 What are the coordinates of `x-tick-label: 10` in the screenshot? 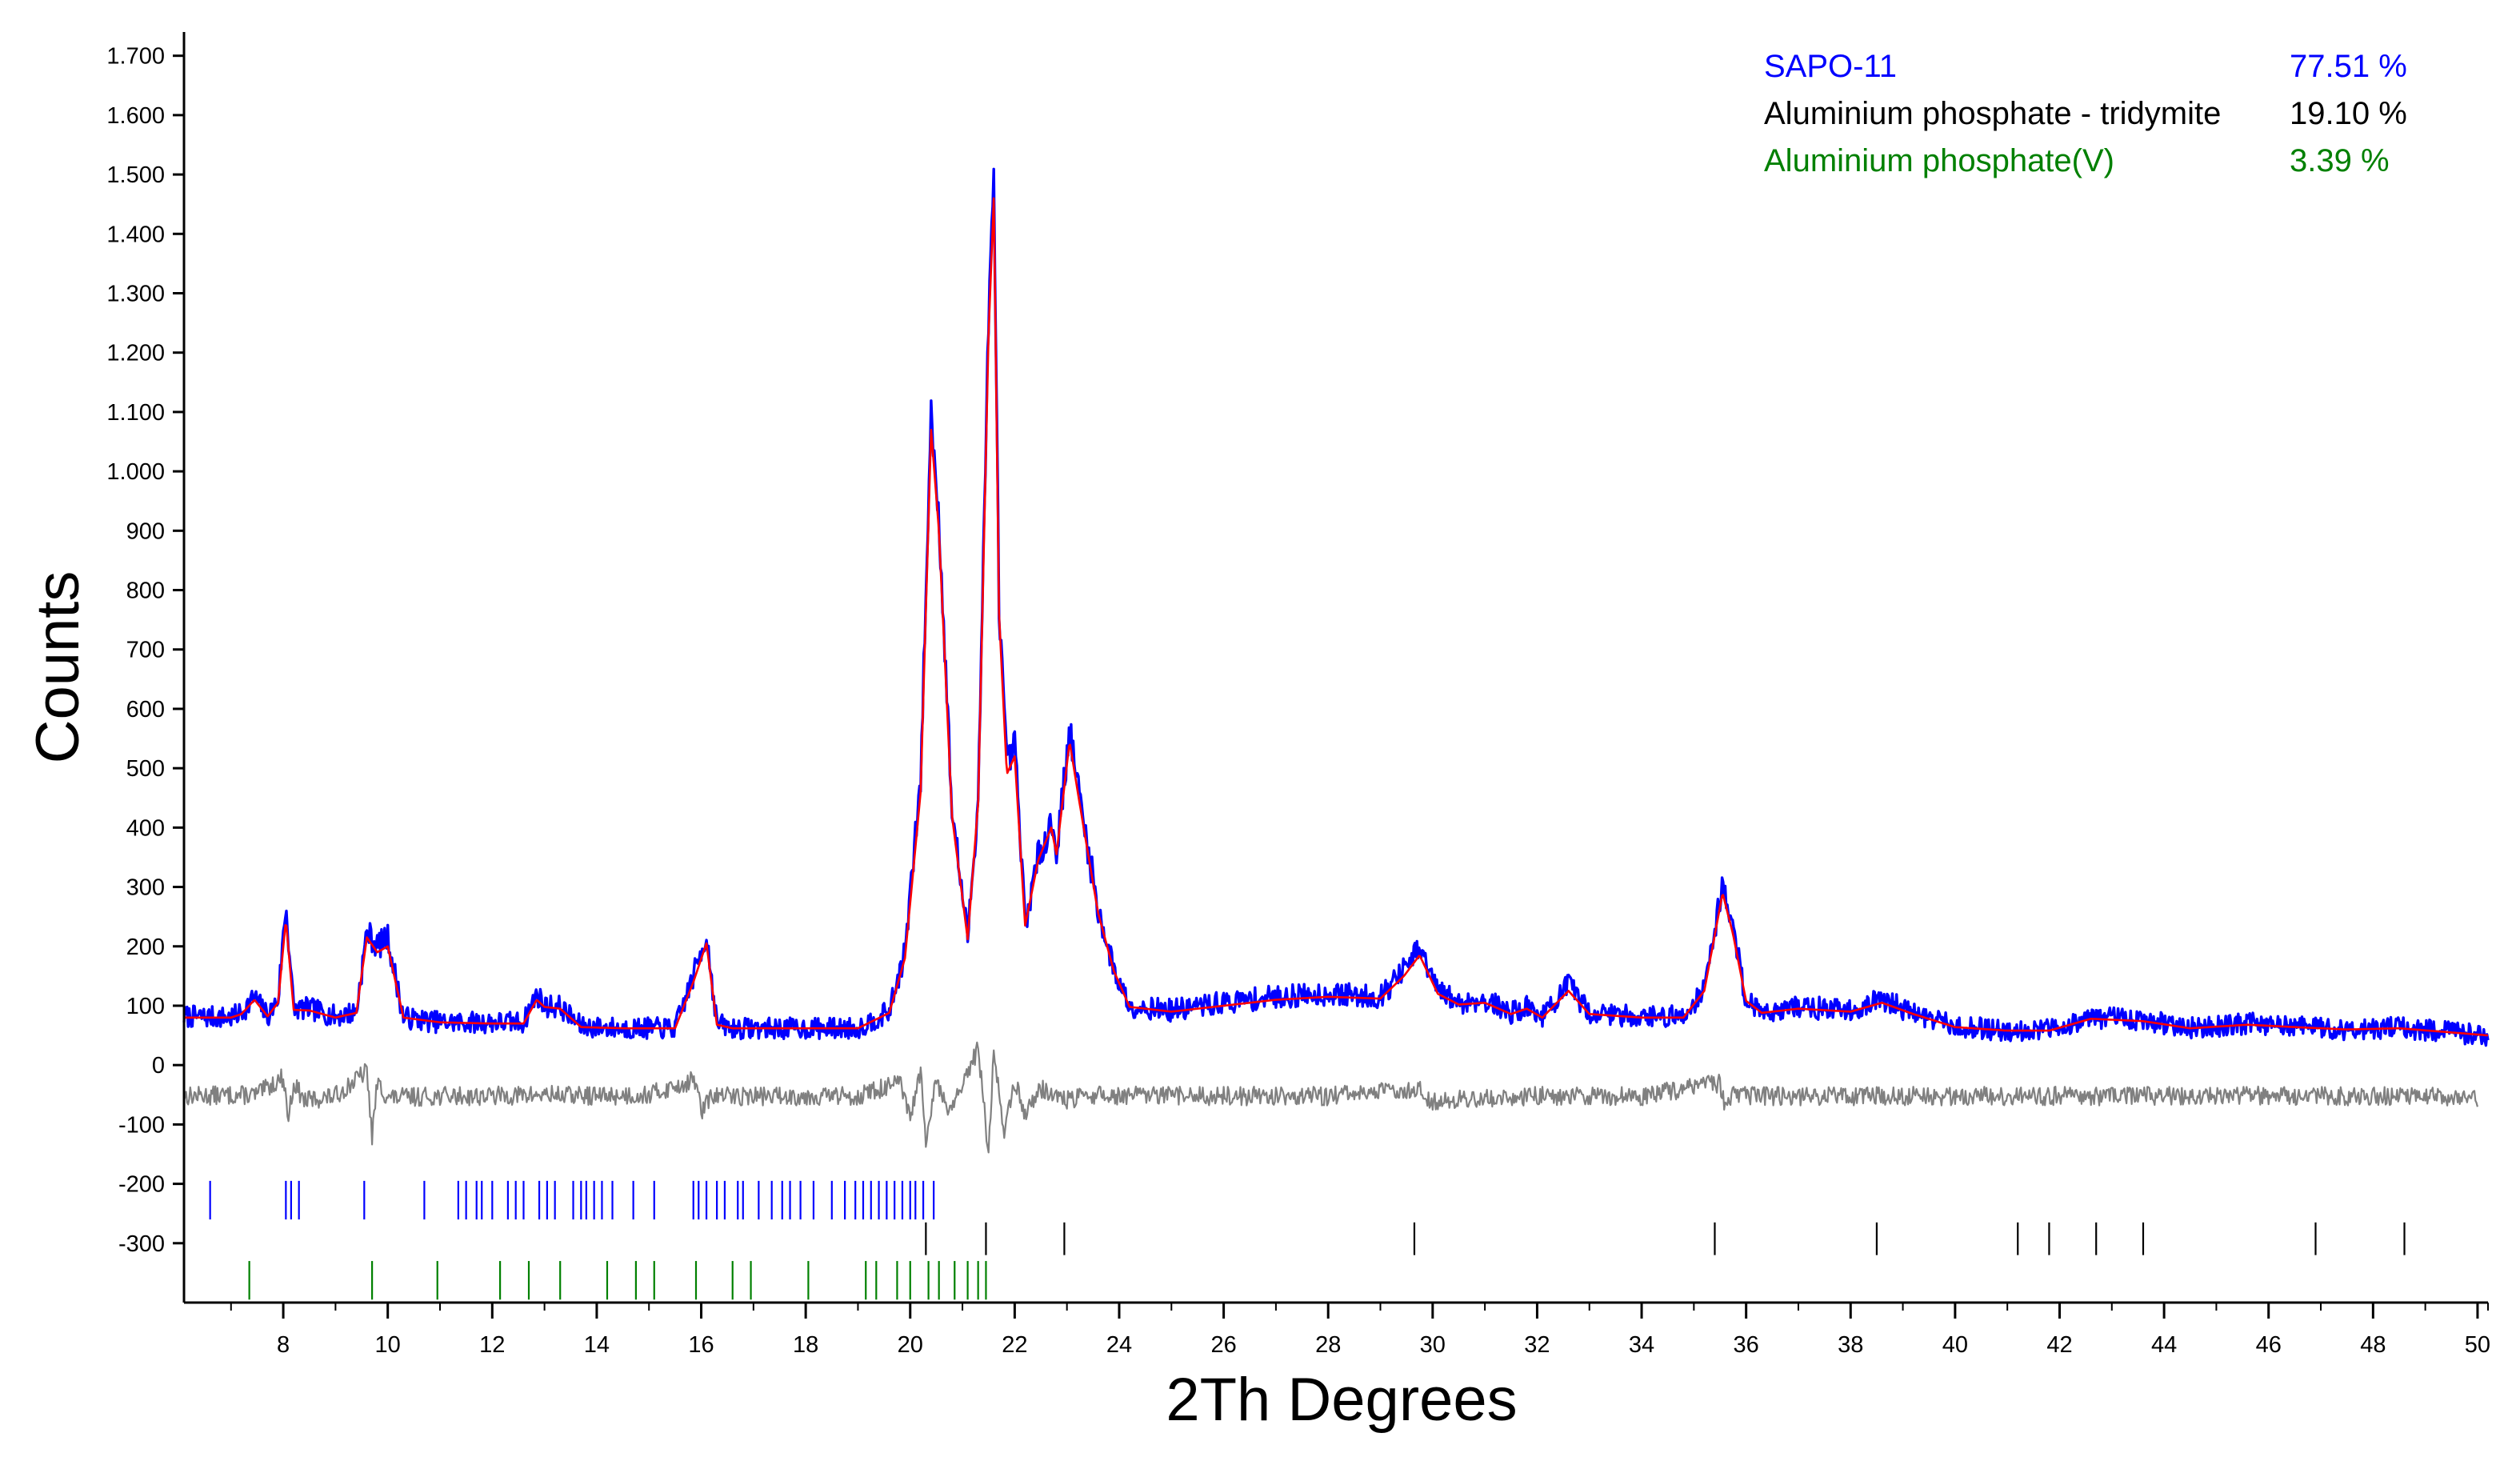 It's located at (388, 1345).